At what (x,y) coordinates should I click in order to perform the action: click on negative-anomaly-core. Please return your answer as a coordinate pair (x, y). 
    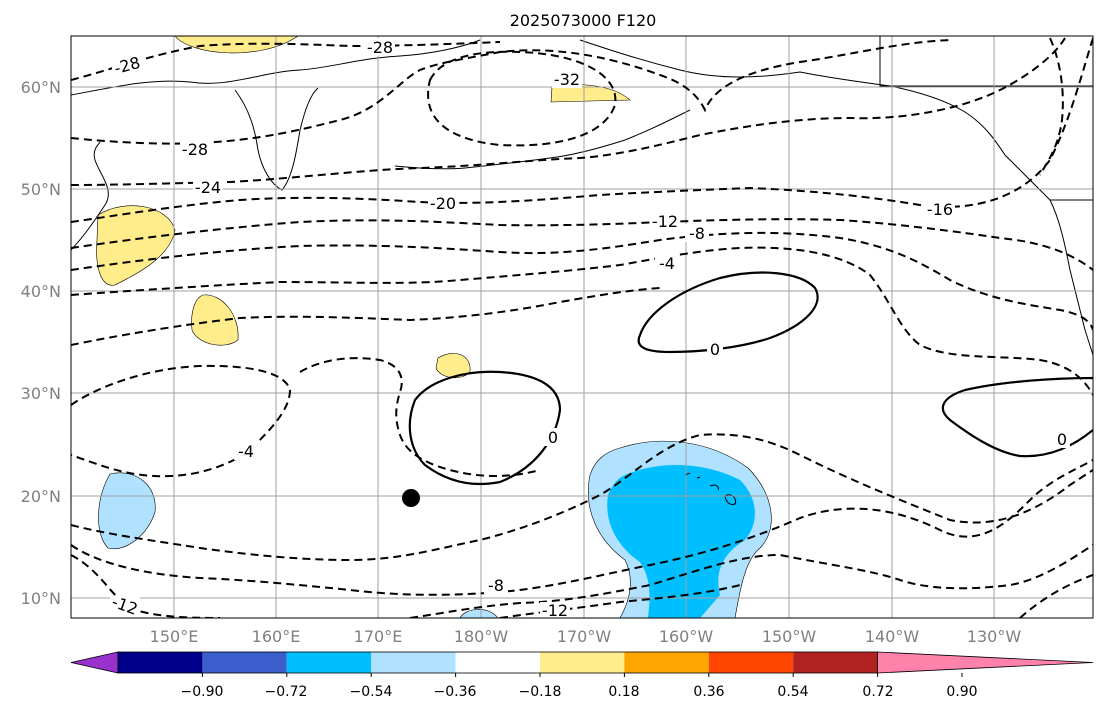
    Looking at the image, I should click on (681, 541).